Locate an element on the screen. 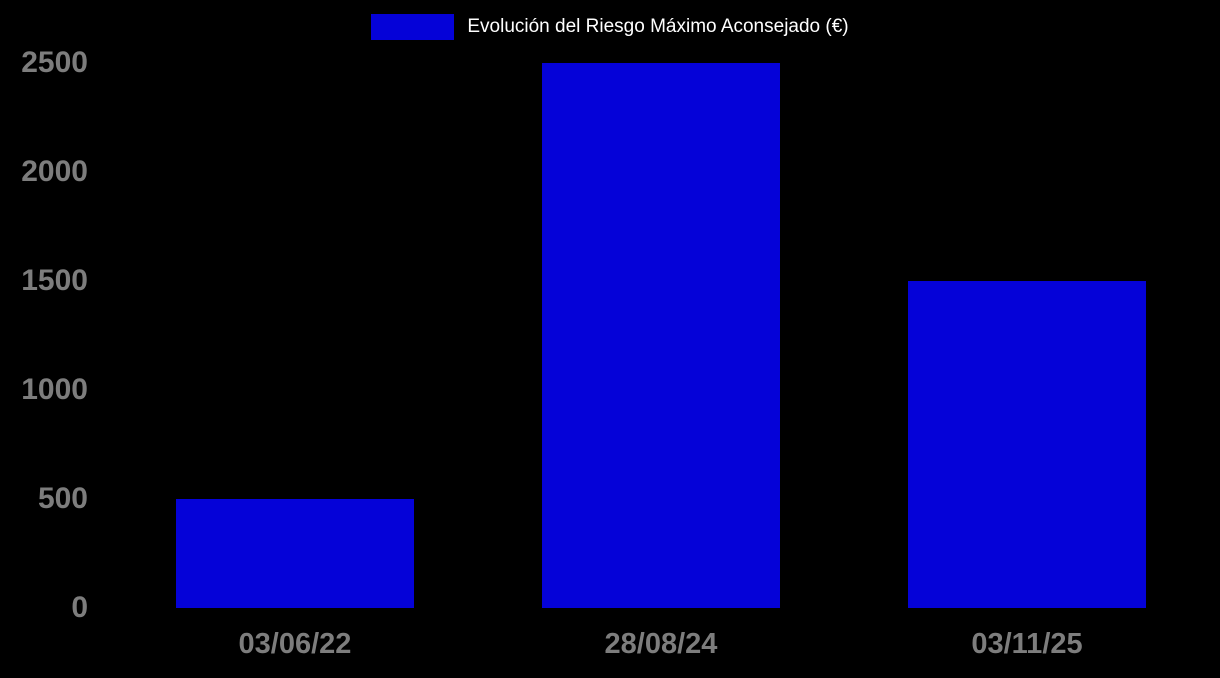 The height and width of the screenshot is (678, 1220). x-axis-tick-label: 28/08/24 is located at coordinates (661, 644).